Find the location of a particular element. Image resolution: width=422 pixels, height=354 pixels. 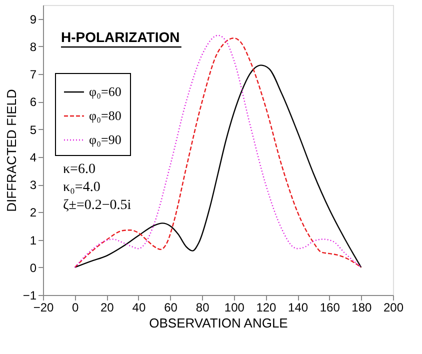

legend-label: φ₀=80 is located at coordinates (105, 115).